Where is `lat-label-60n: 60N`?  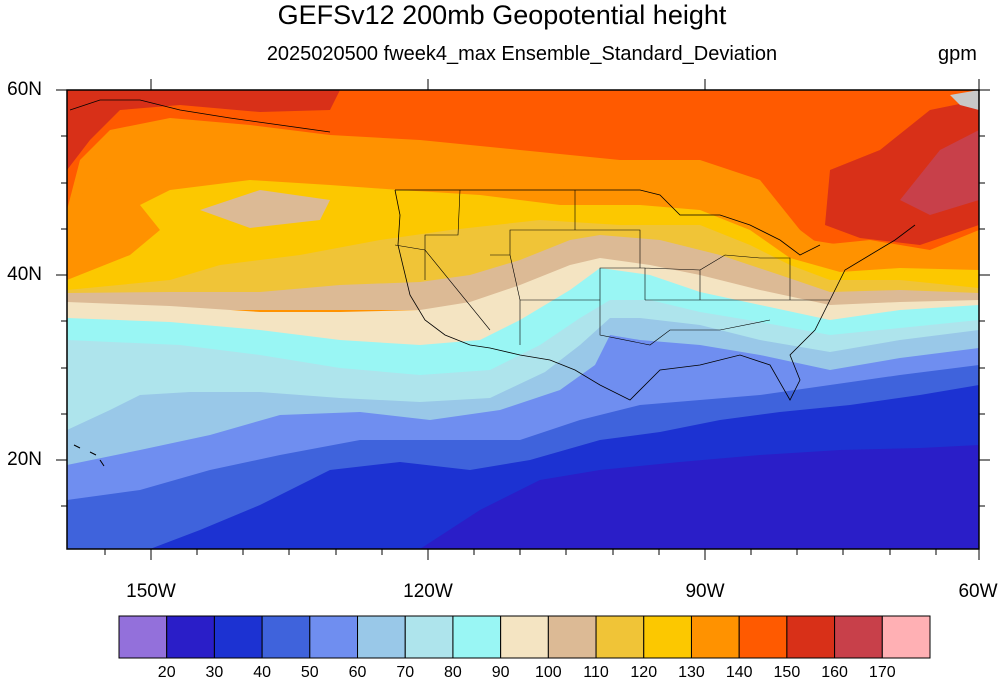 lat-label-60n: 60N is located at coordinates (24, 89).